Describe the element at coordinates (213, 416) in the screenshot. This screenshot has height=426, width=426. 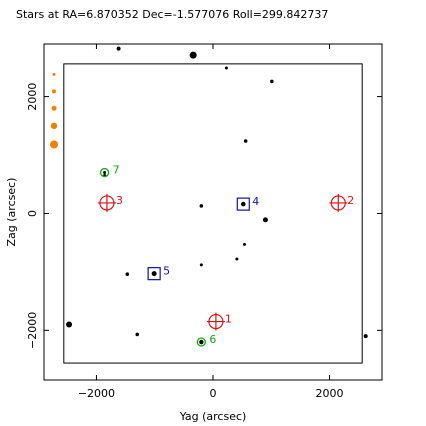
I see `x-axis-label: Yag (arcsec)` at that location.